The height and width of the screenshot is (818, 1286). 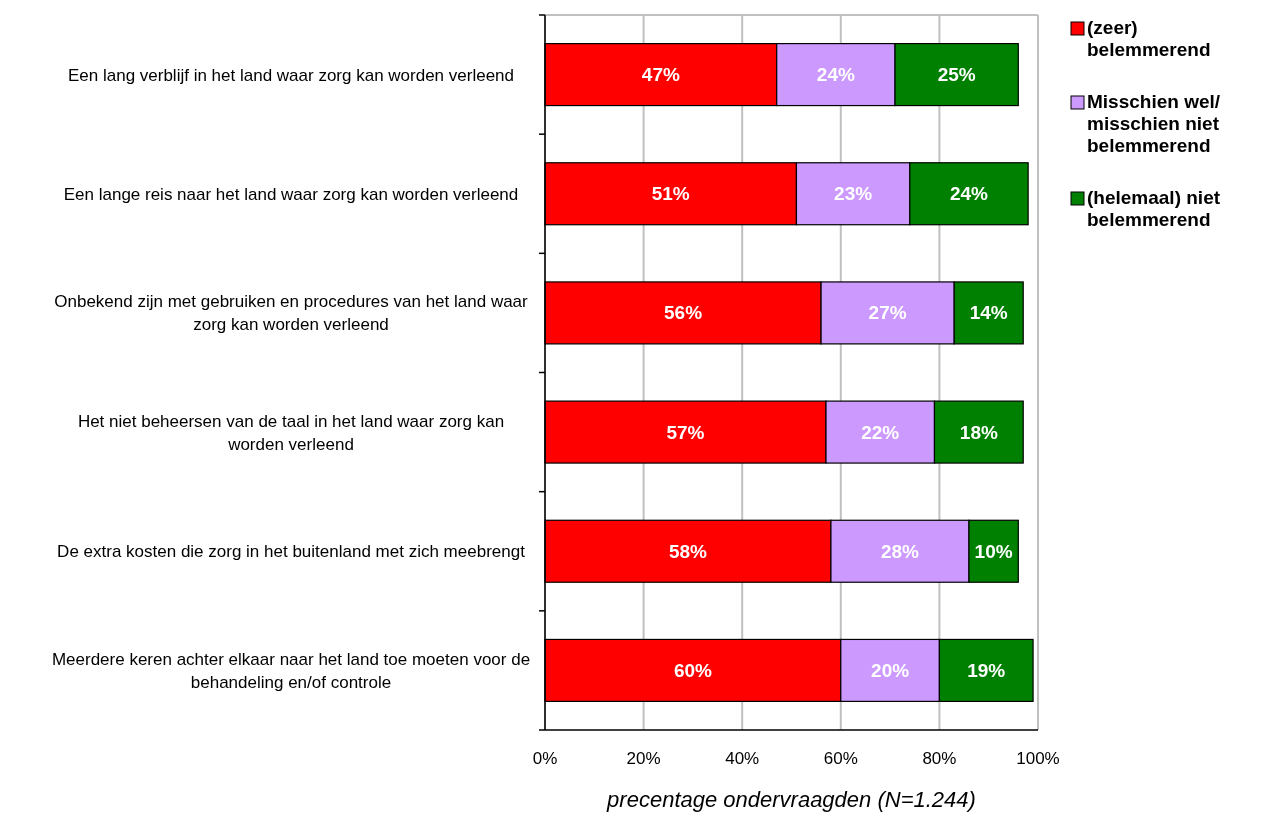 I want to click on data-label: 60%, so click(x=693, y=670).